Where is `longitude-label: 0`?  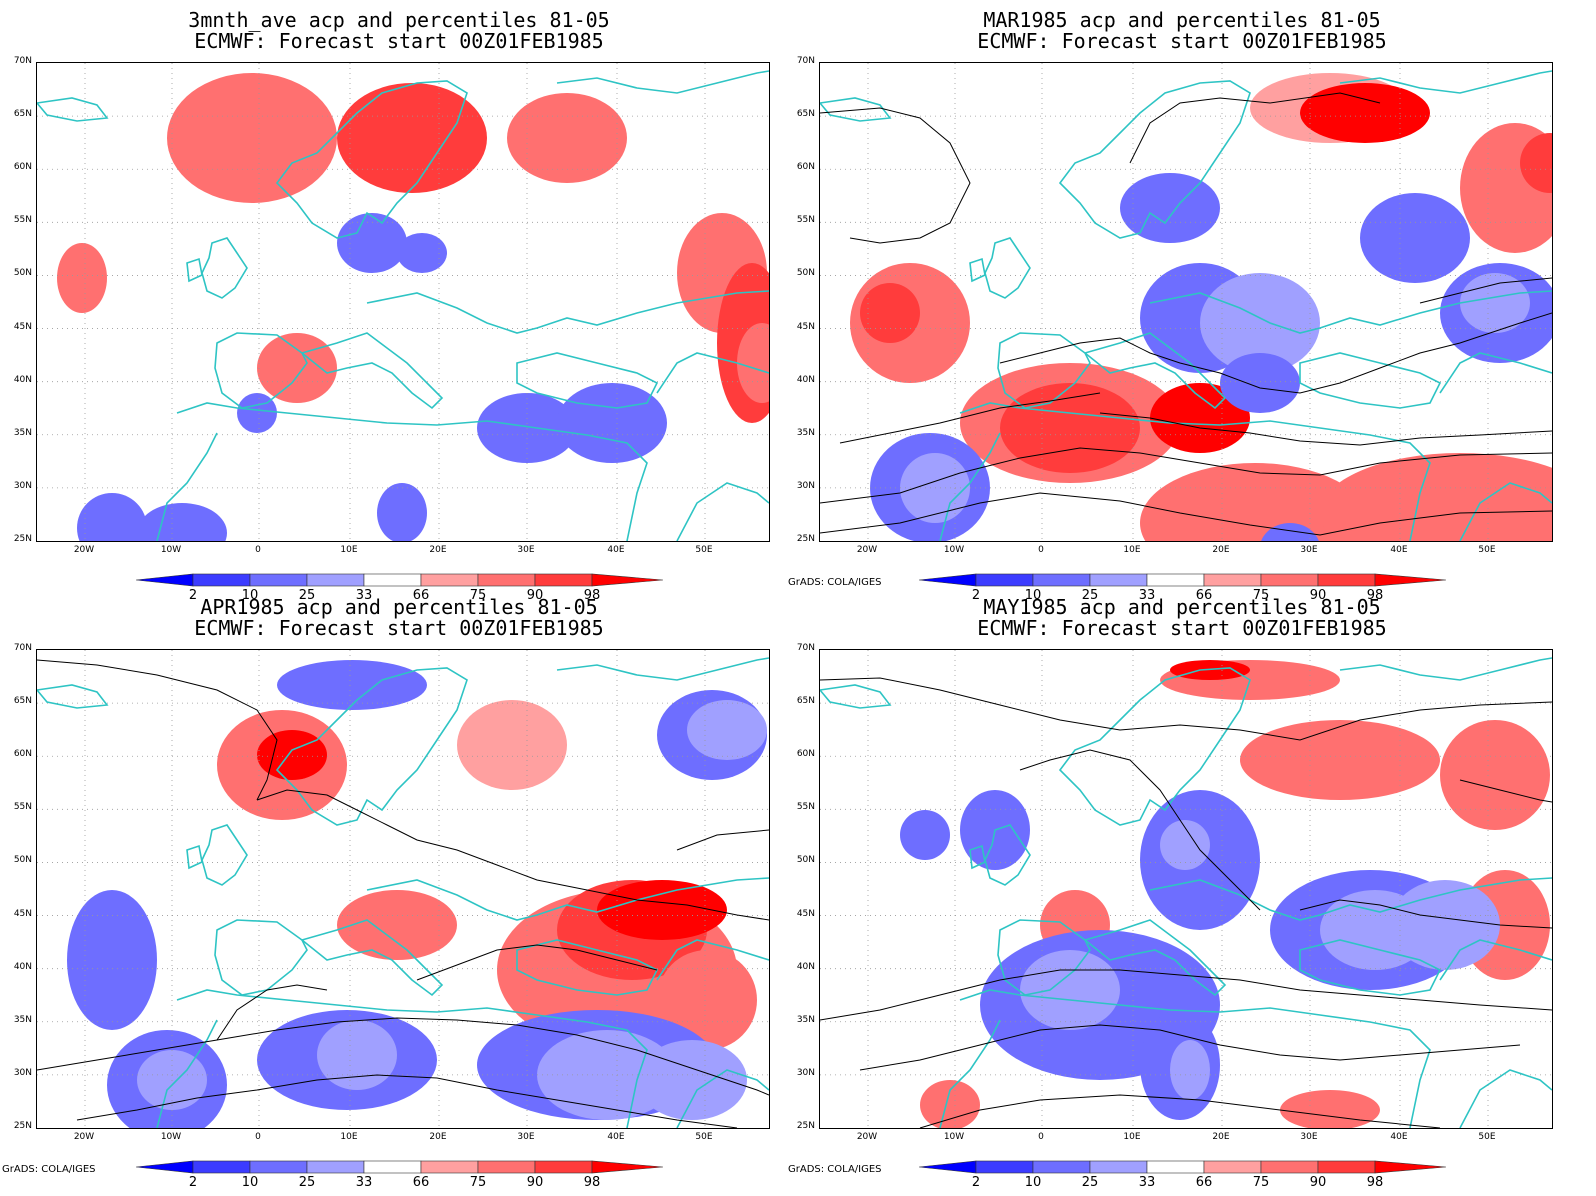 longitude-label: 0 is located at coordinates (1041, 550).